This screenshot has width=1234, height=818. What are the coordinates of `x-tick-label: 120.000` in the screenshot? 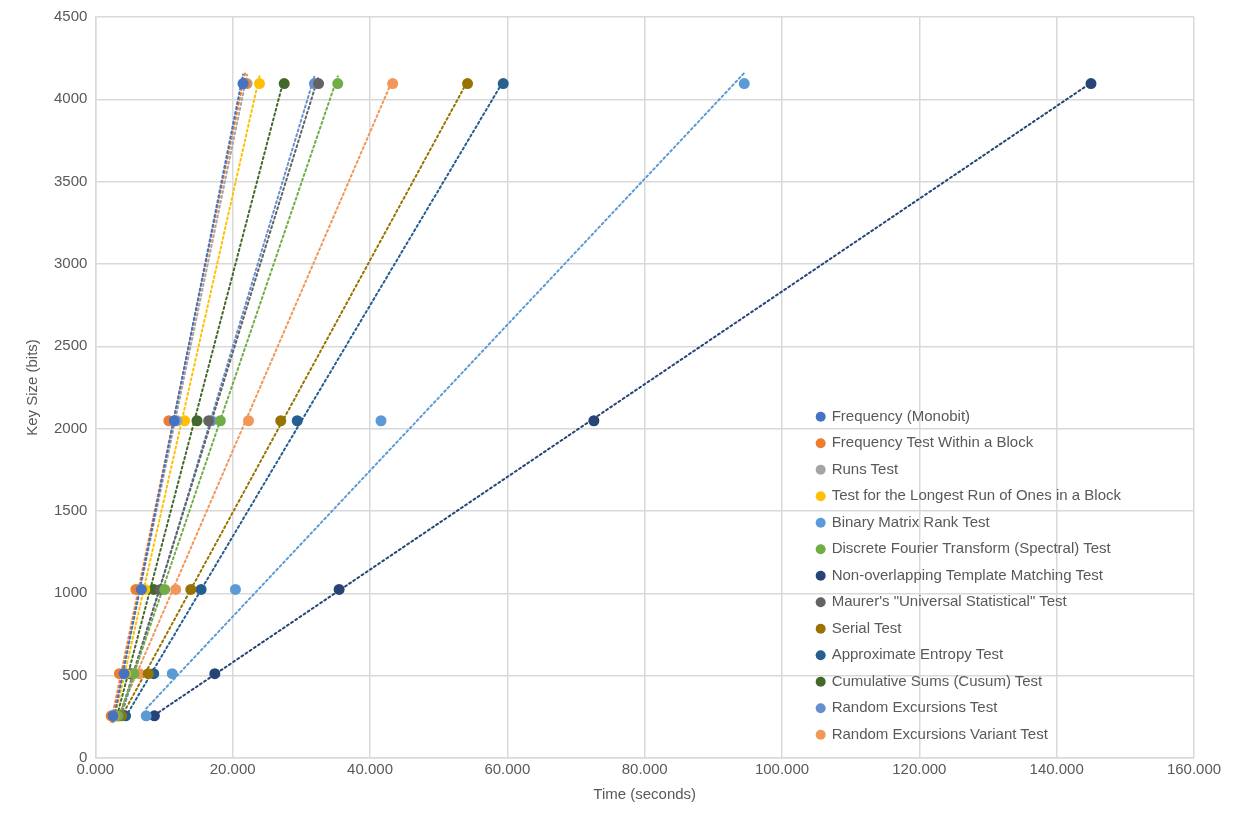 It's located at (919, 769).